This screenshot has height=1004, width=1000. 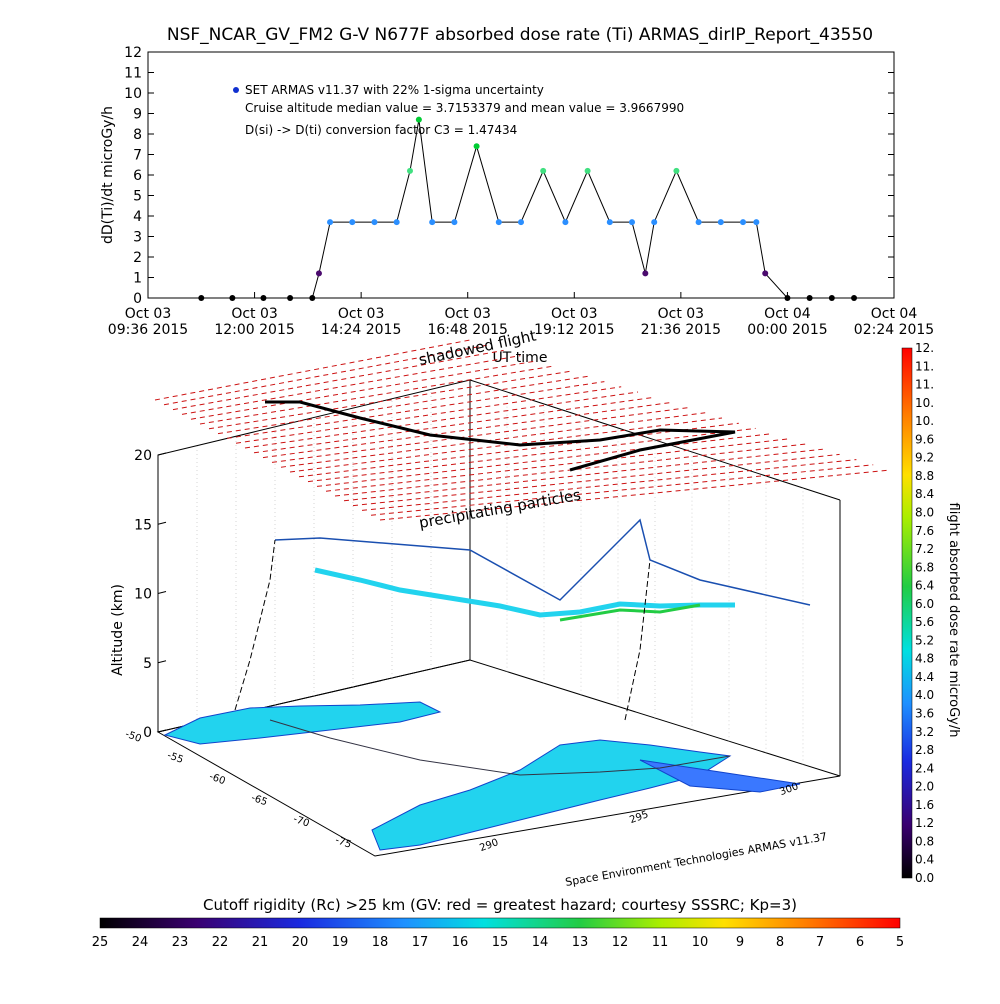 What do you see at coordinates (924, 421) in the screenshot?
I see `dose-colorbar-tick: 10.` at bounding box center [924, 421].